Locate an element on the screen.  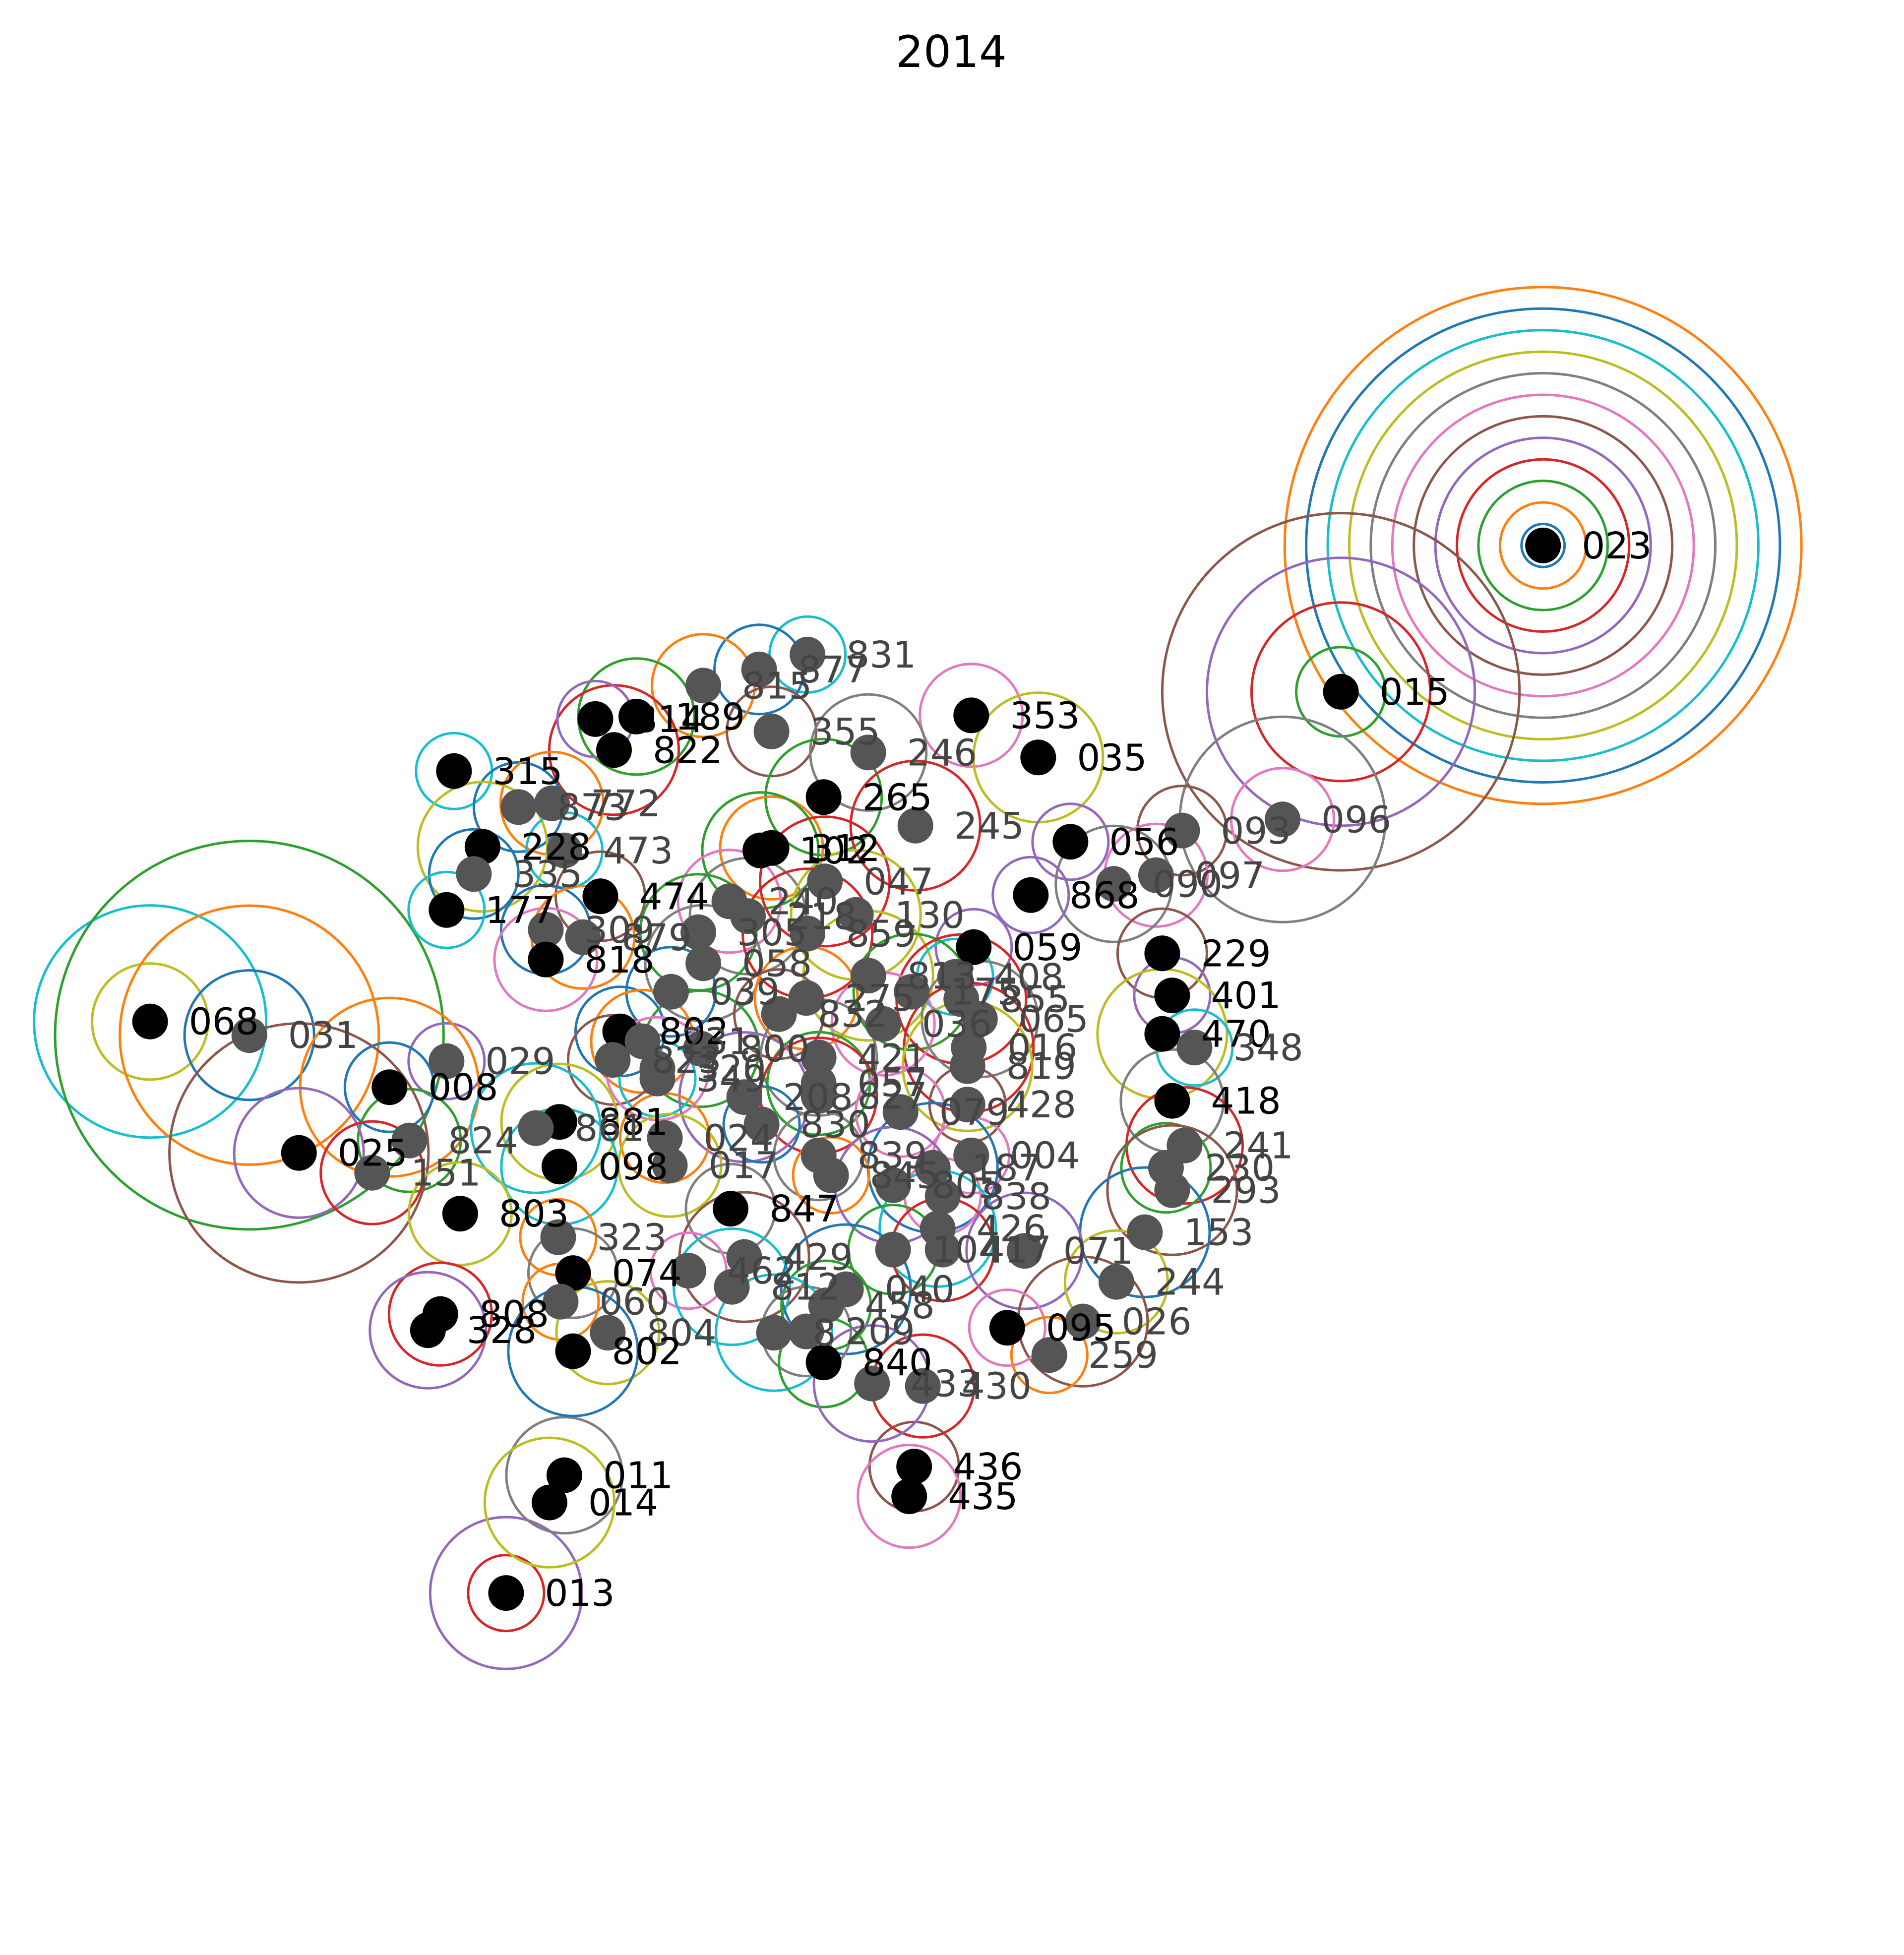
node-label-079: 079 is located at coordinates (974, 1113).